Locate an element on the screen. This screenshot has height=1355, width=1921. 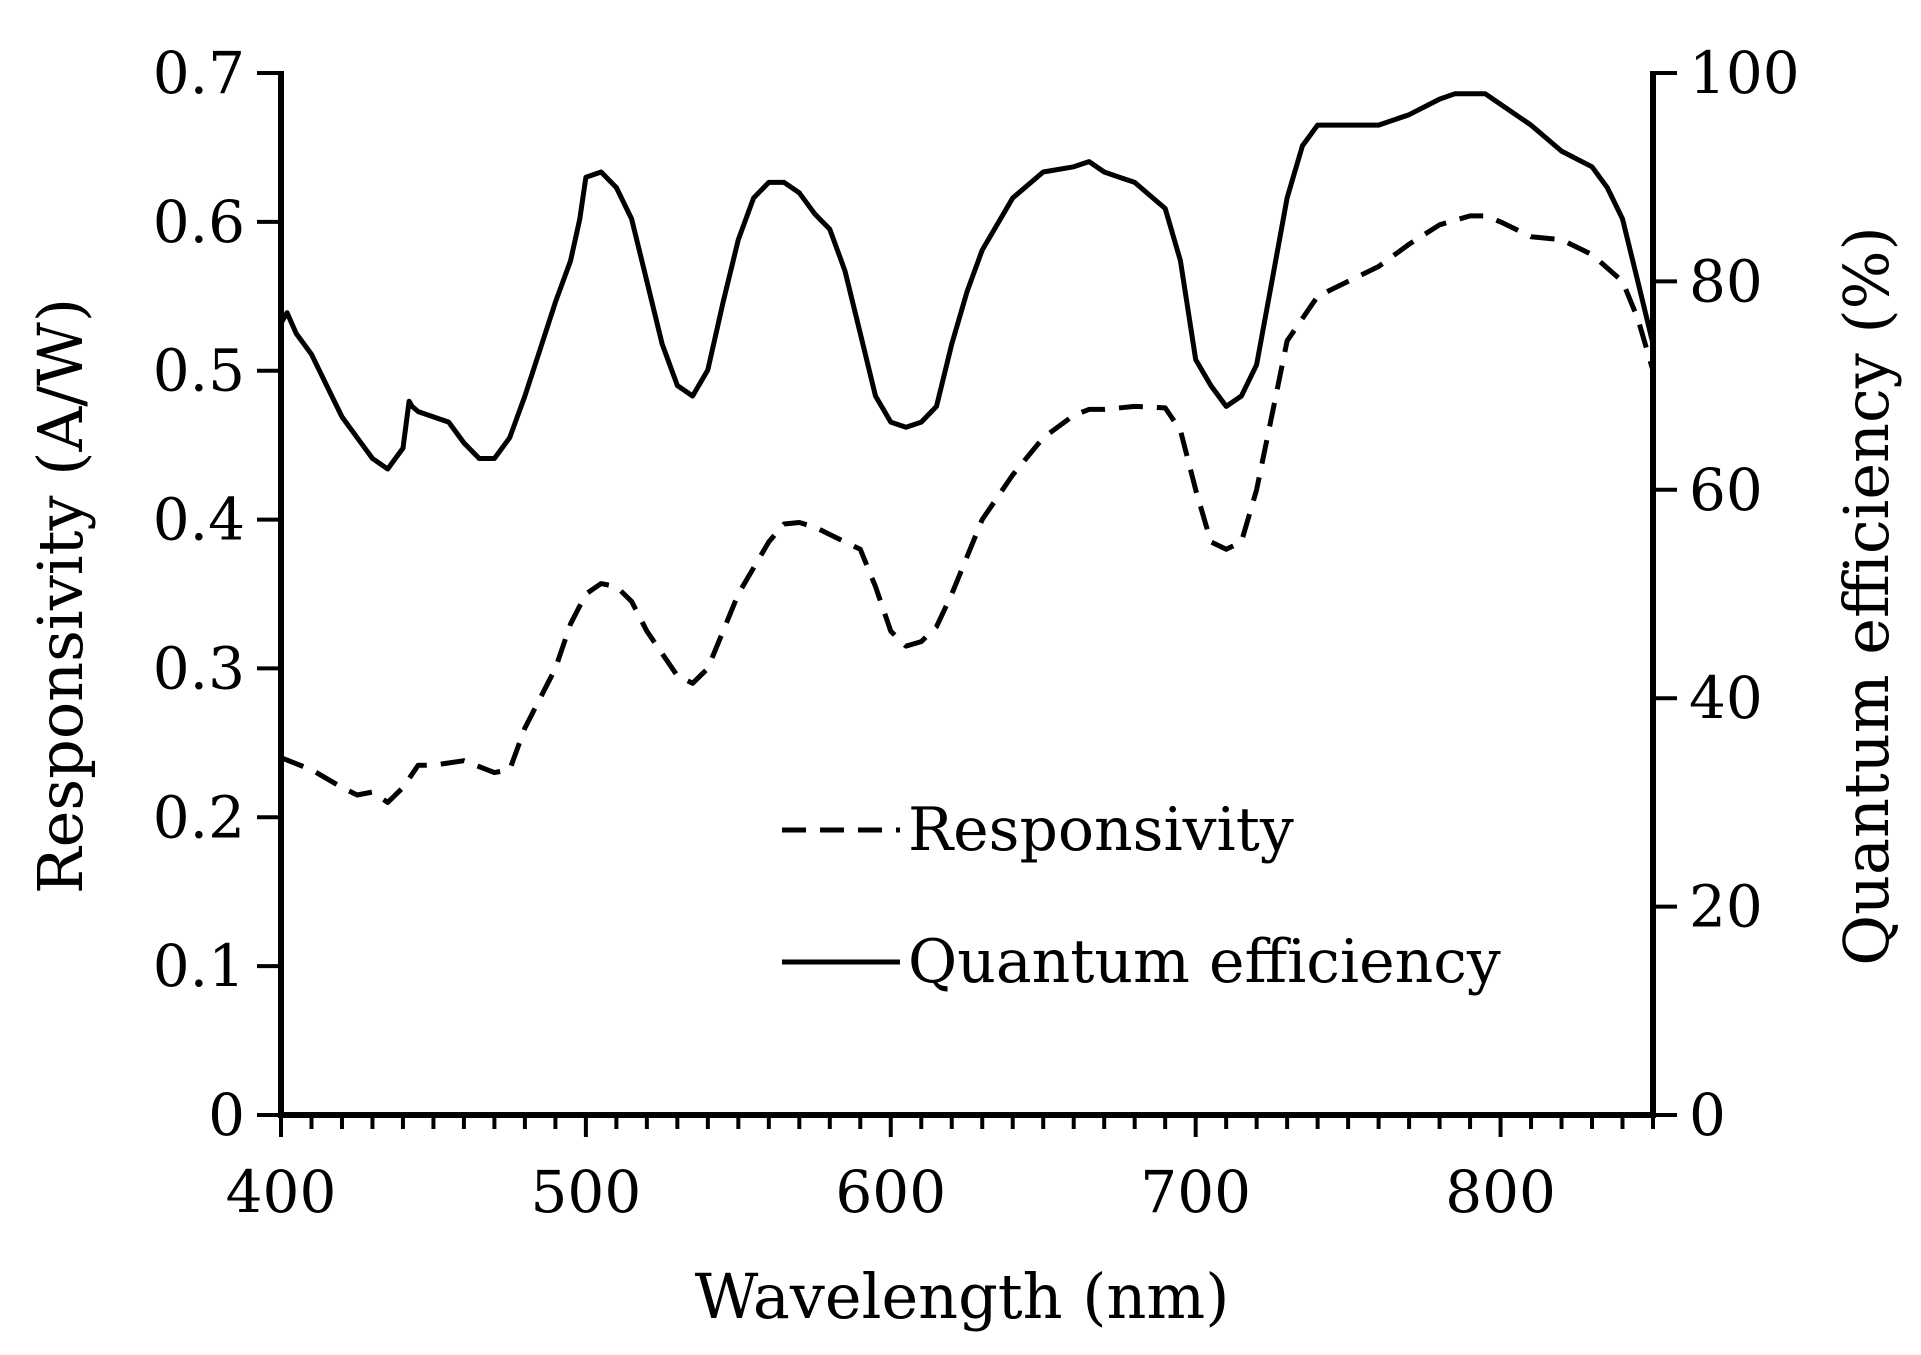
x-tick-label: 600 is located at coordinates (890, 1192).